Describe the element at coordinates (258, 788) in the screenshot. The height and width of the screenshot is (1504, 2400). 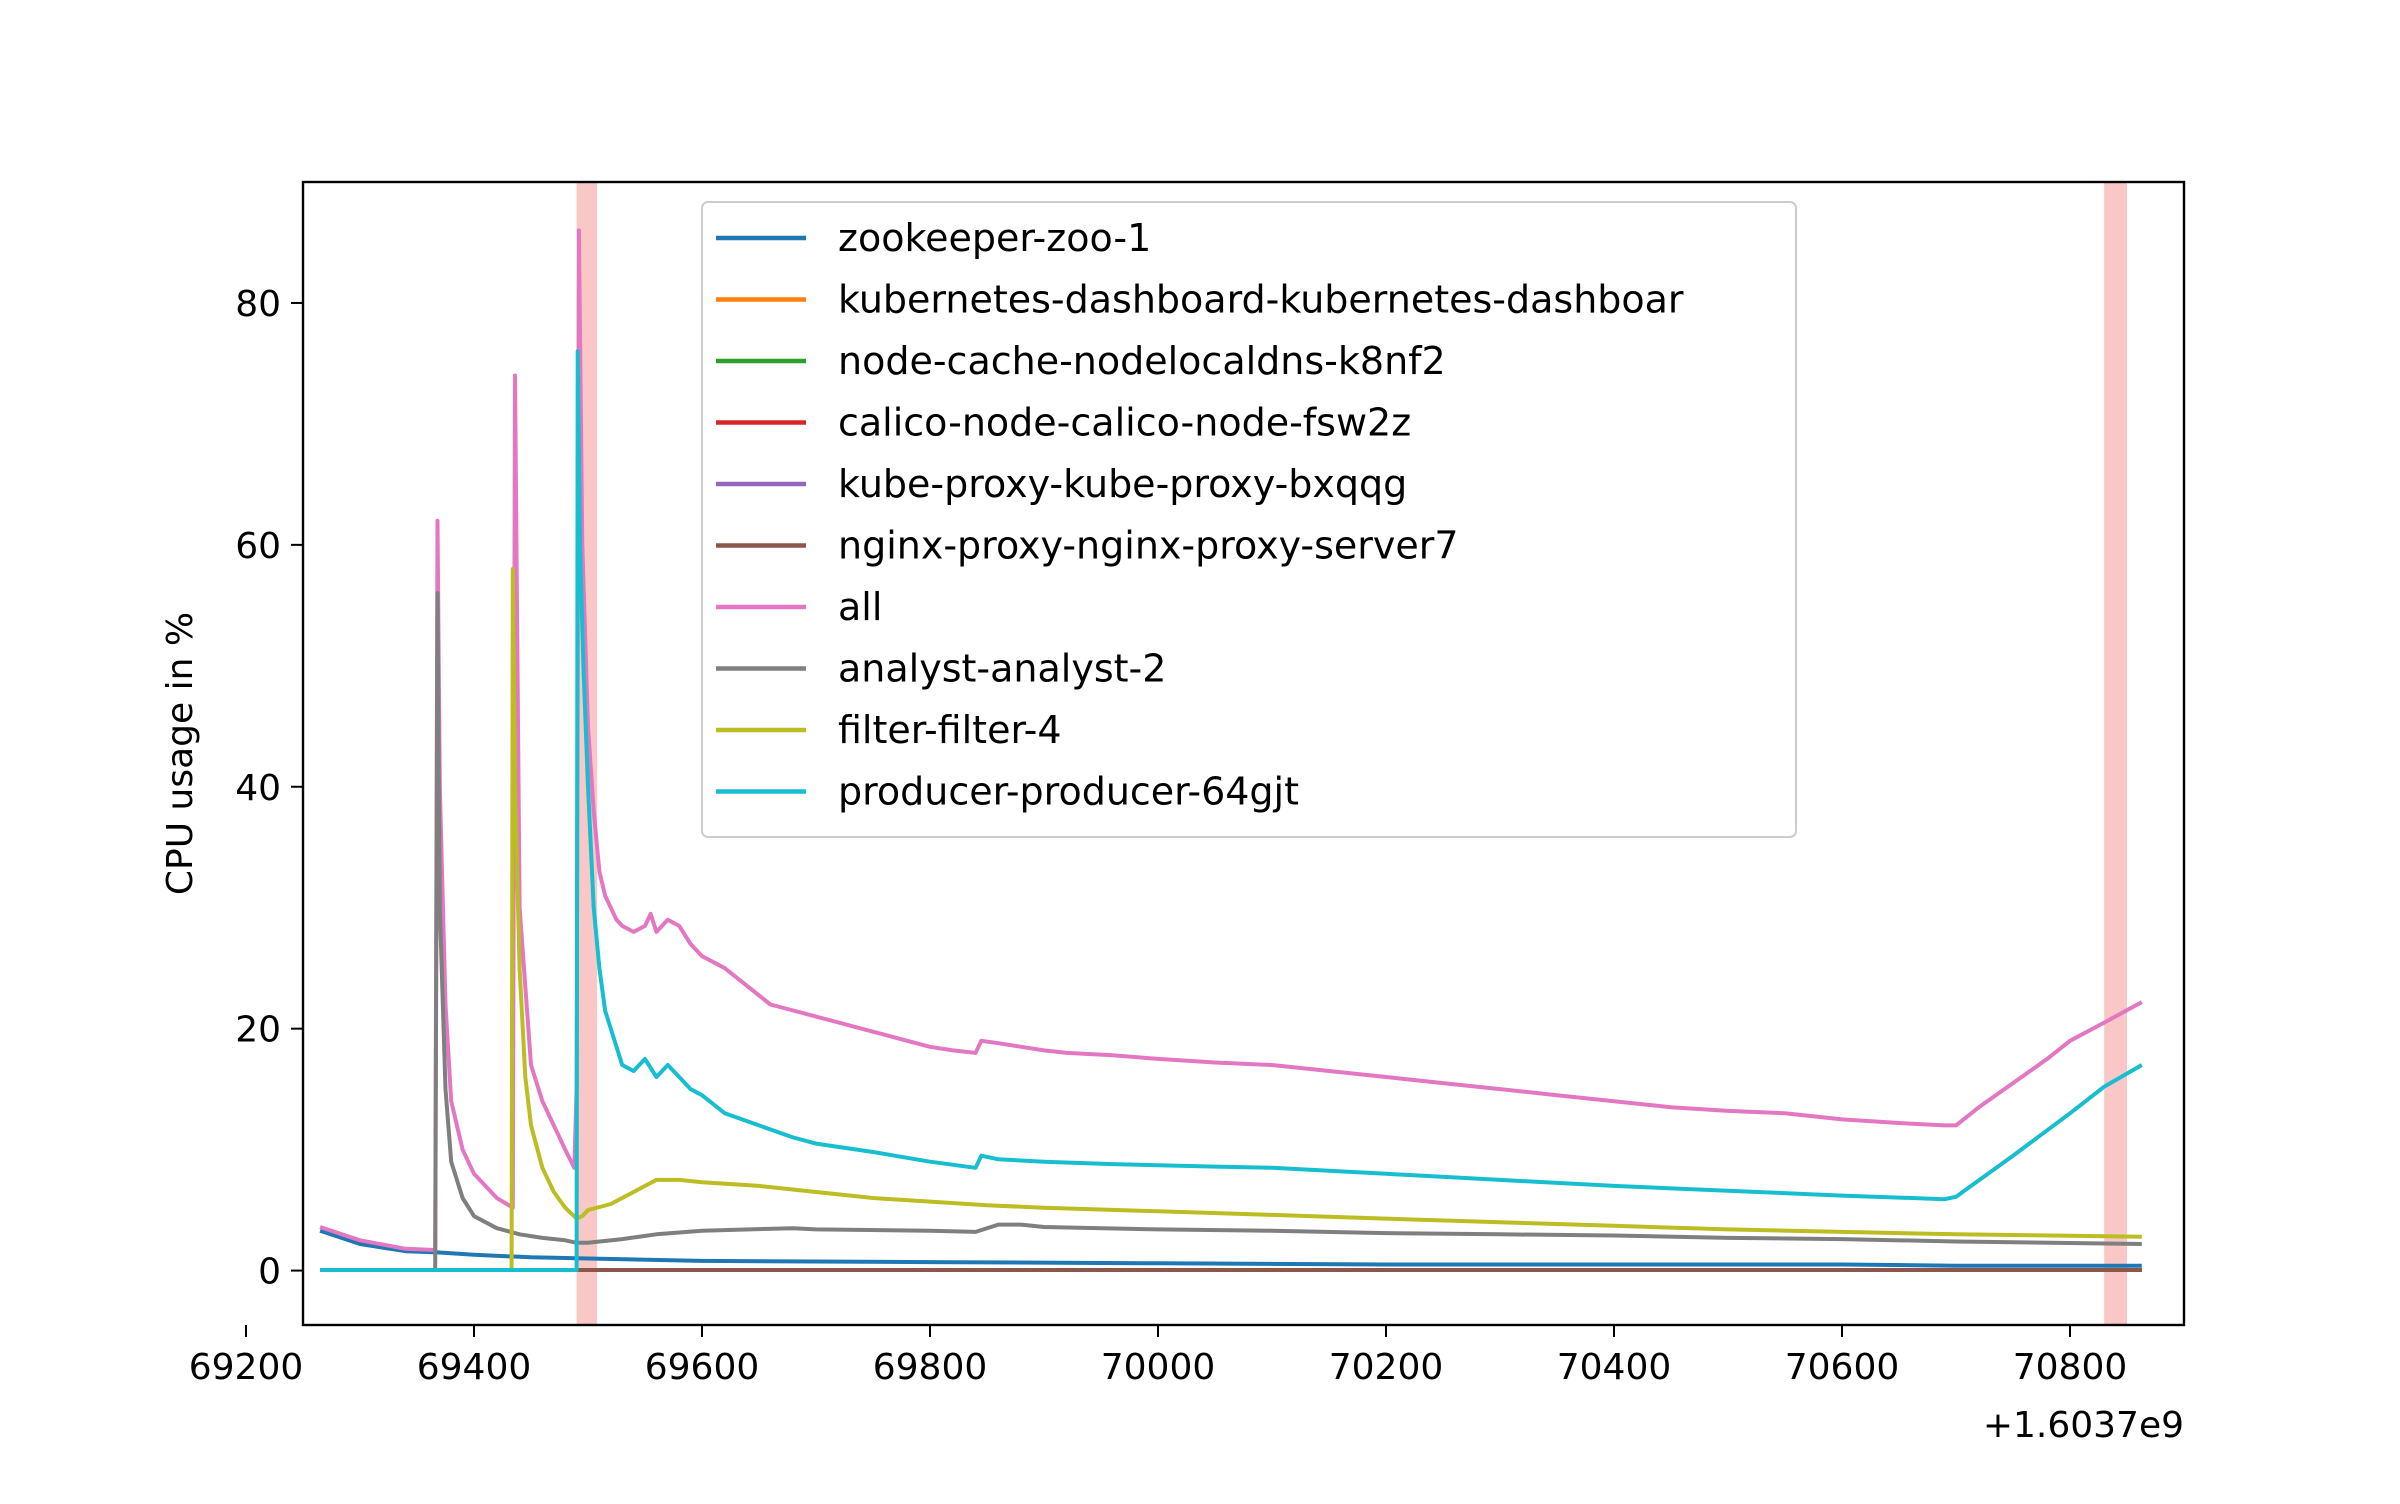
I see `y-tick-label: 40` at that location.